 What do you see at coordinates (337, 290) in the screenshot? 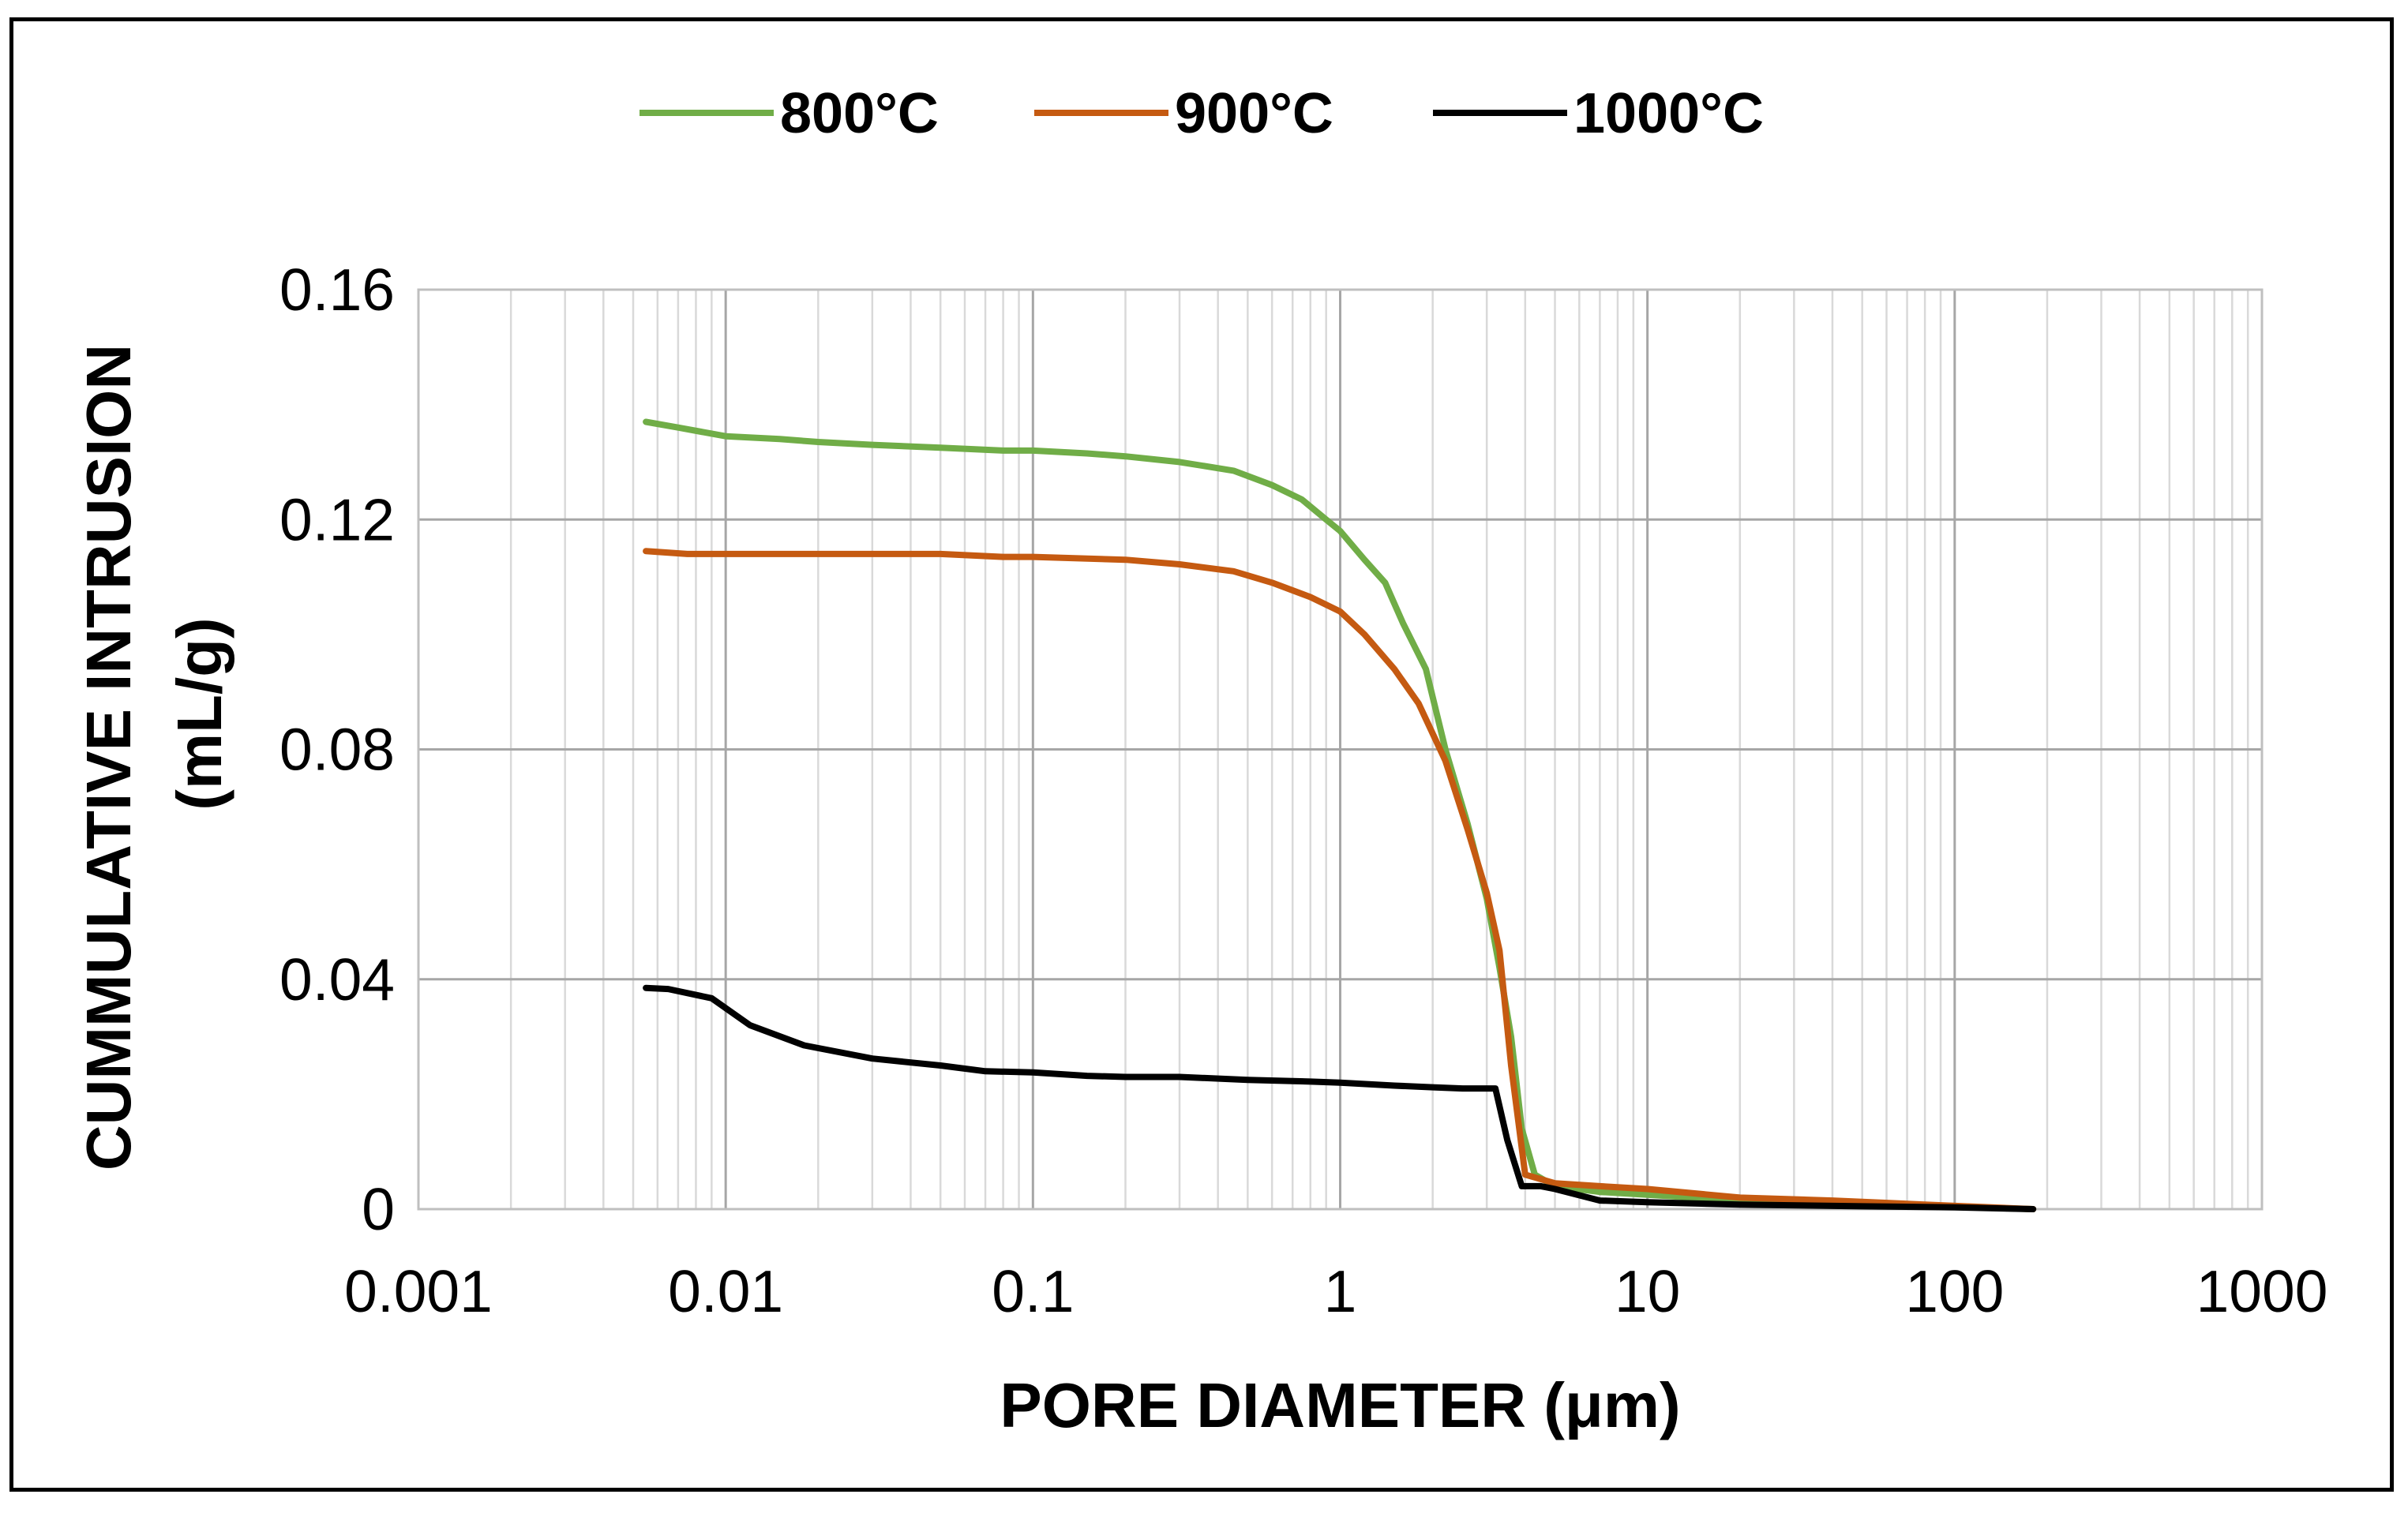
I see `y-tick-label: 0.16` at bounding box center [337, 290].